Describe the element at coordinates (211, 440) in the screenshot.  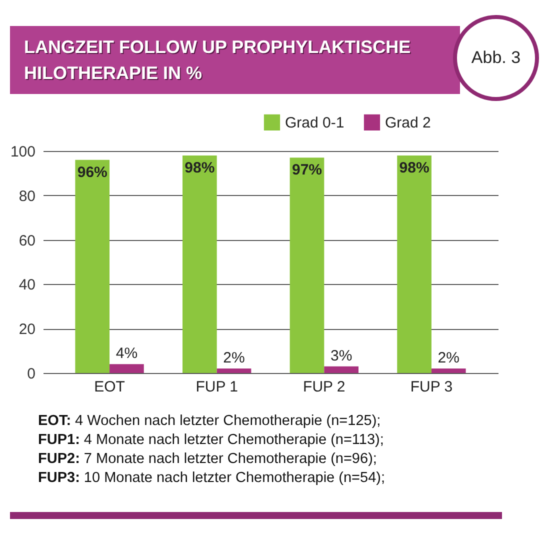
I see `text: FUP1: 4 Monate nach letzter Chemotherapie (n=113);` at that location.